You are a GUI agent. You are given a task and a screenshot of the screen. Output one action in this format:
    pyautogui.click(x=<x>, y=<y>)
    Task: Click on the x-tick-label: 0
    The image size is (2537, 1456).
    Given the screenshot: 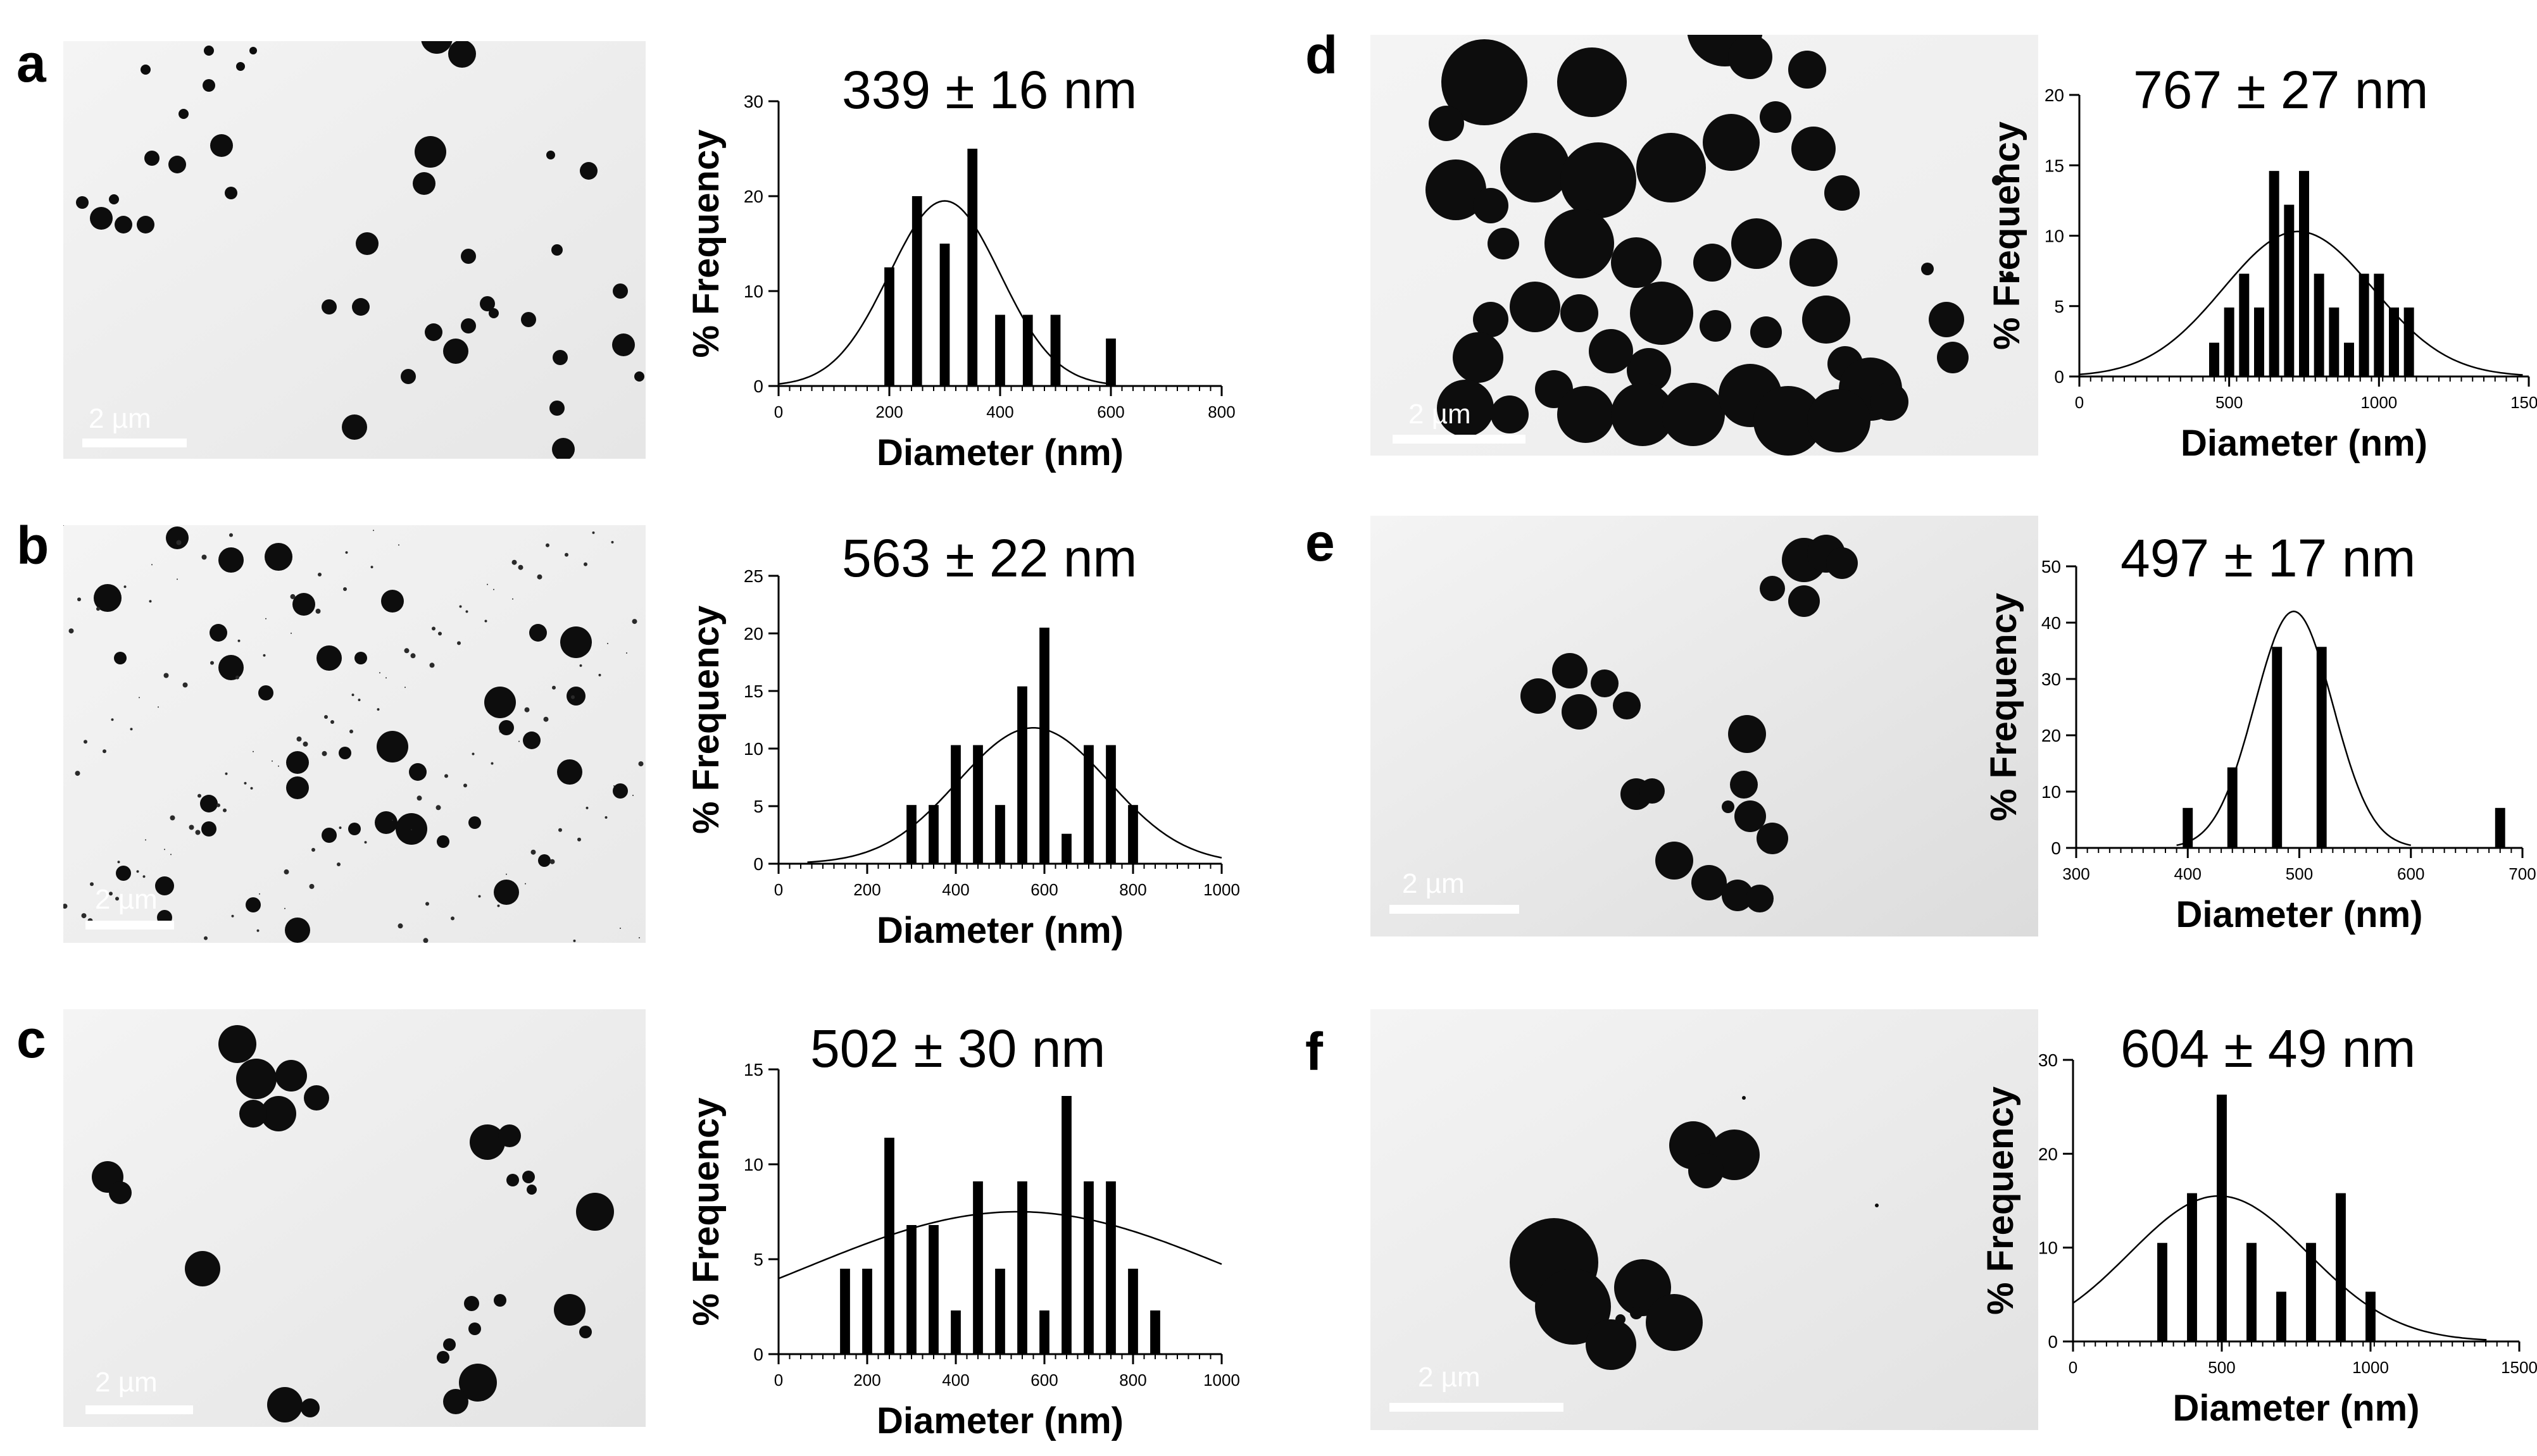 What is the action you would take?
    pyautogui.click(x=778, y=1381)
    